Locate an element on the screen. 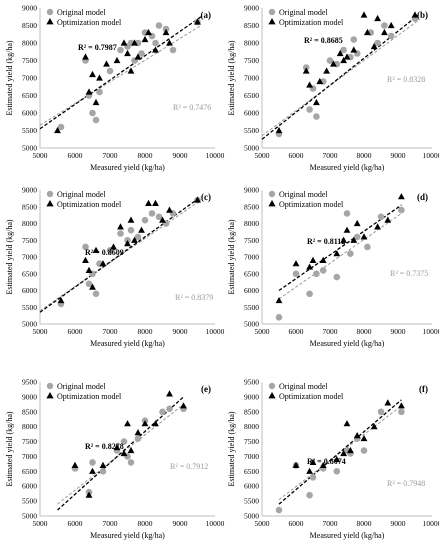 The image size is (439, 550). r2-original-label: R² = 0.7912 is located at coordinates (189, 466).